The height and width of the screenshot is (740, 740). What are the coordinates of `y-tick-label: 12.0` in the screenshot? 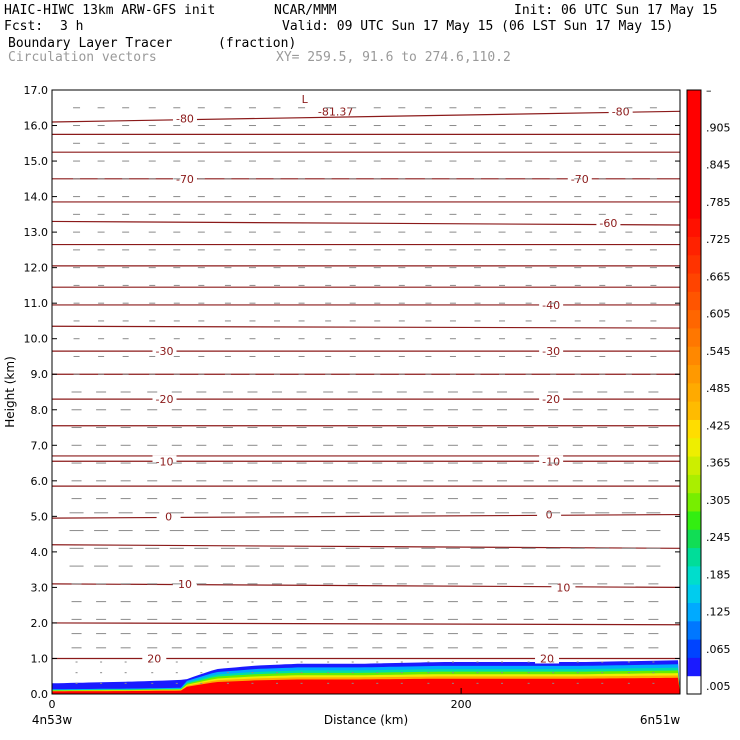 It's located at (36, 268).